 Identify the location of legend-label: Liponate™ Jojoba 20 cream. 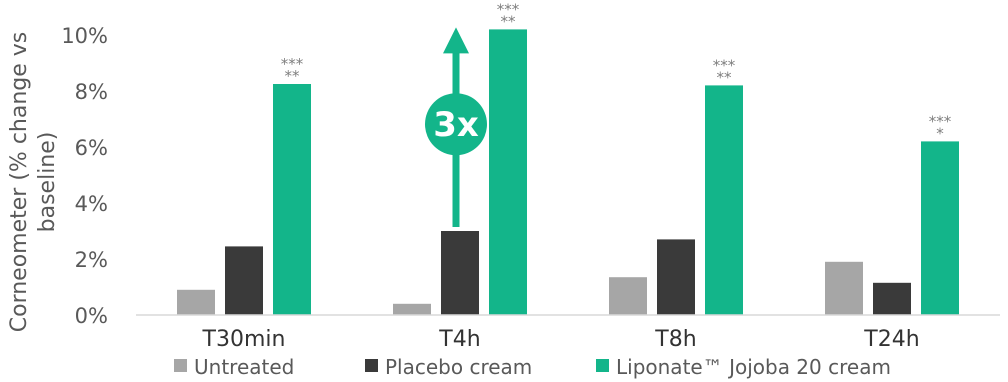
(753, 367).